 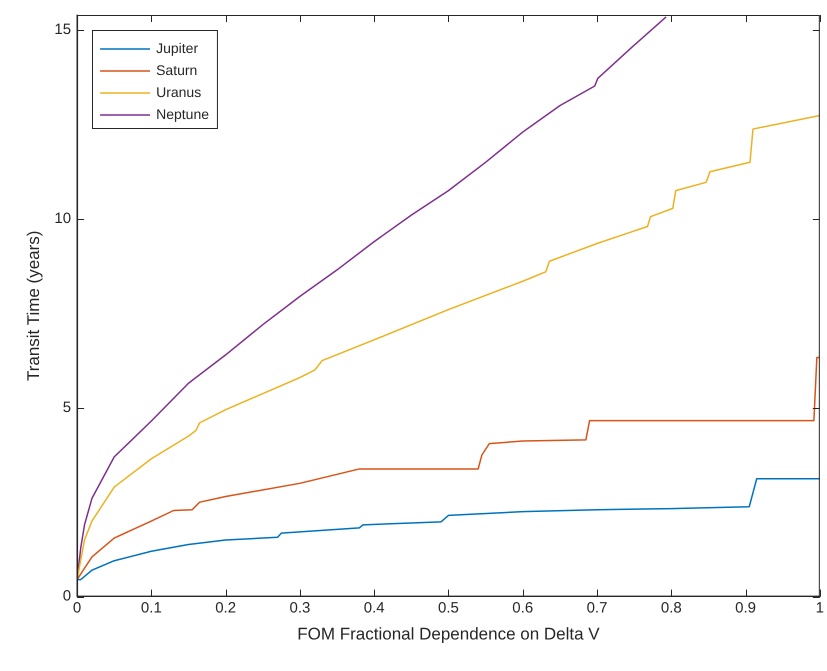 What do you see at coordinates (63, 219) in the screenshot?
I see `y-tick-label: 10` at bounding box center [63, 219].